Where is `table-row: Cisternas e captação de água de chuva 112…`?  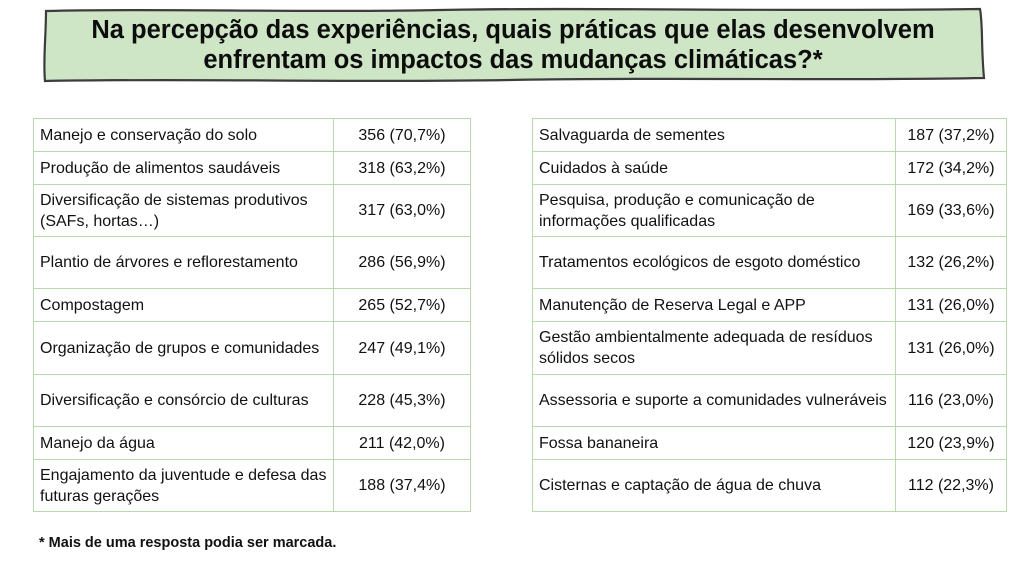
table-row: Cisternas e captação de água de chuva 112… is located at coordinates (769, 485).